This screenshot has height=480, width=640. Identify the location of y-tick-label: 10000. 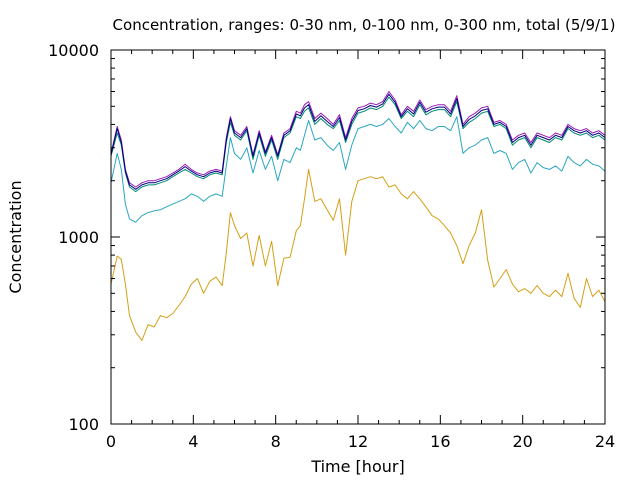
(73, 50).